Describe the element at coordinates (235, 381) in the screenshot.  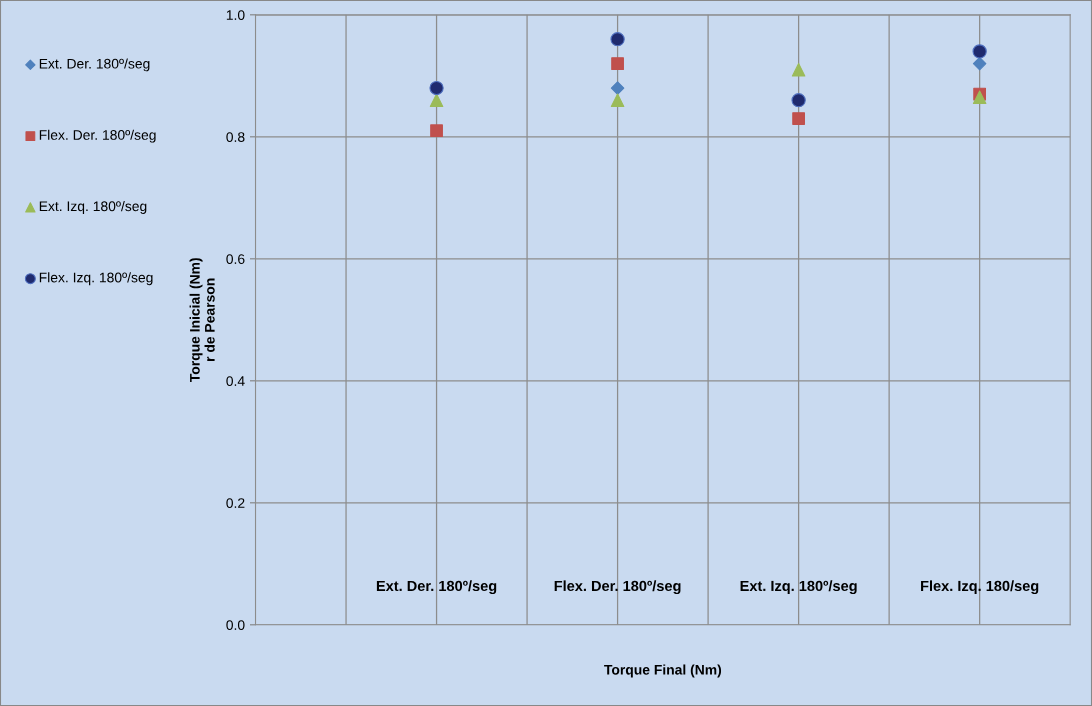
I see `y-tick-label: 0.4` at that location.